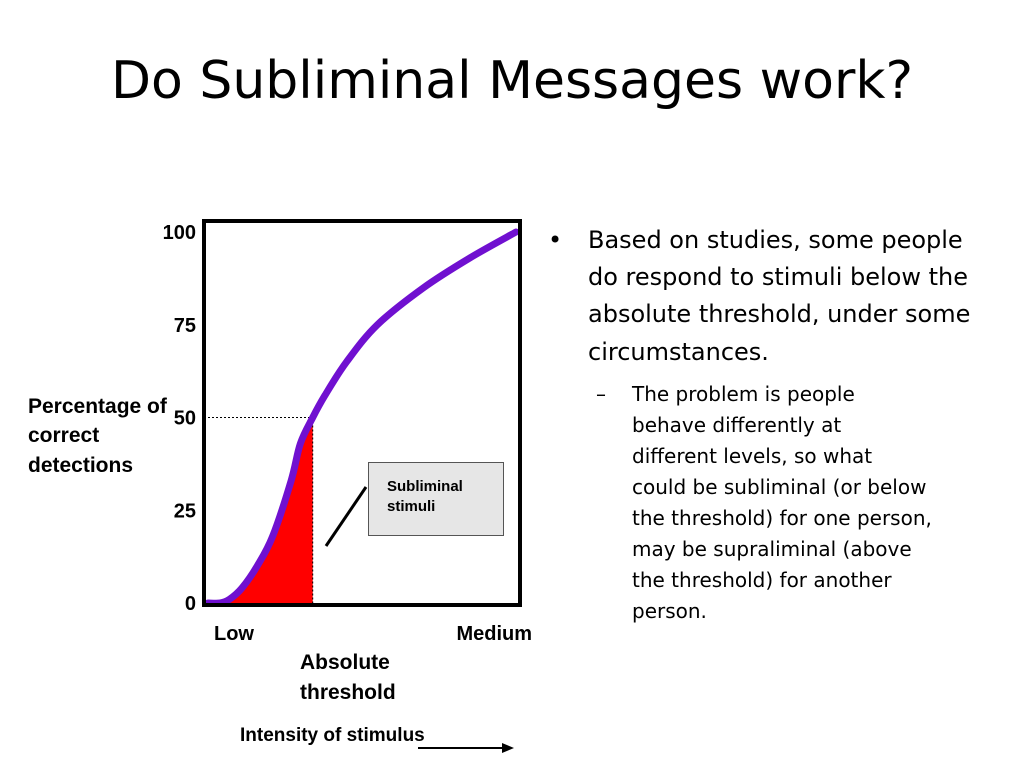 The image size is (1024, 768). I want to click on y-tick-label: 75, so click(185, 326).